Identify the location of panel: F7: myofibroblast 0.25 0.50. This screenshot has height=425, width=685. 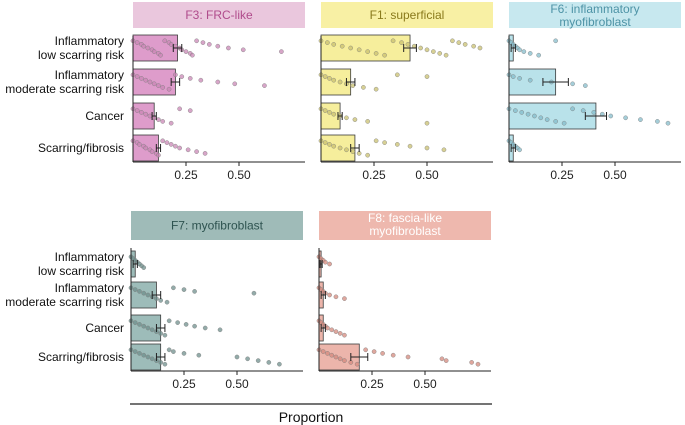
(215, 301).